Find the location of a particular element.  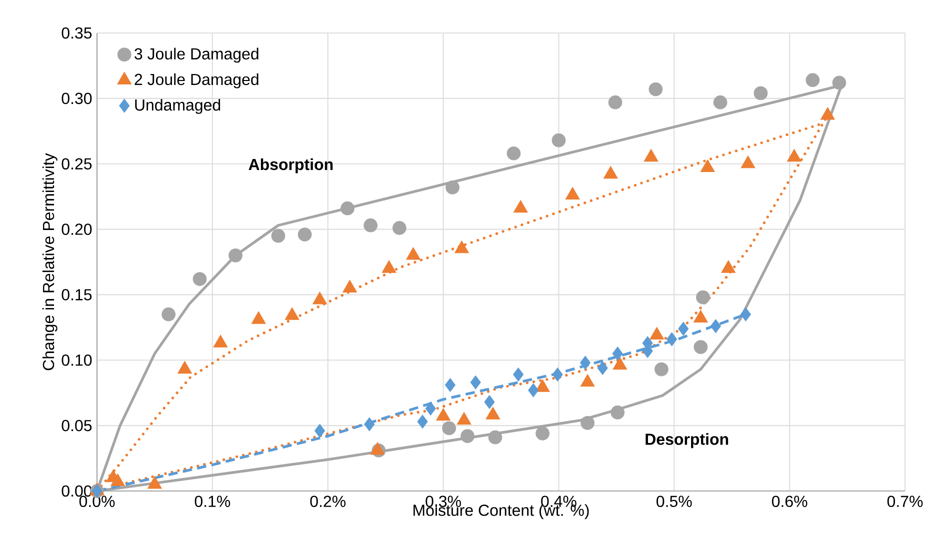

y-axis-title: Change in Relative Permittivity is located at coordinates (50, 261).